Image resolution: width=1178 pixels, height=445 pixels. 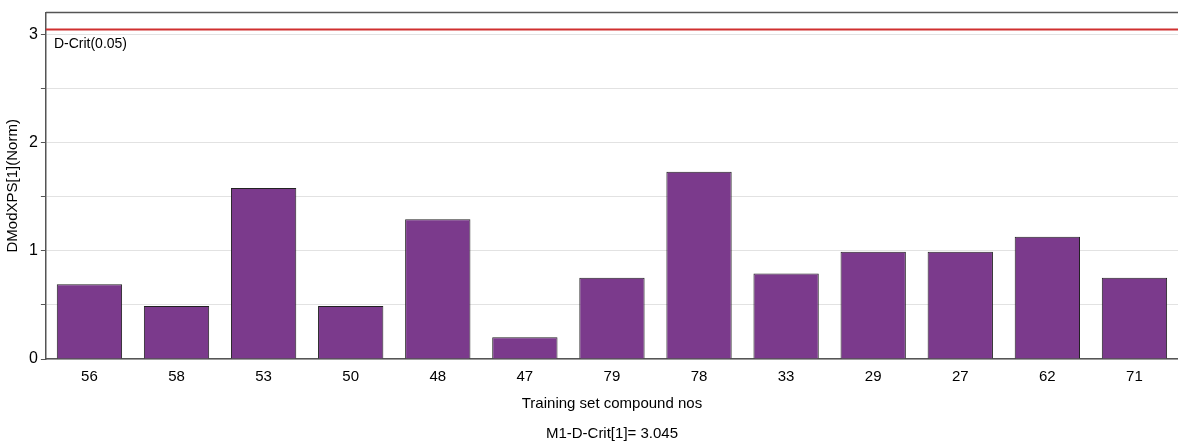 I want to click on x-tick-label: 33, so click(x=786, y=376).